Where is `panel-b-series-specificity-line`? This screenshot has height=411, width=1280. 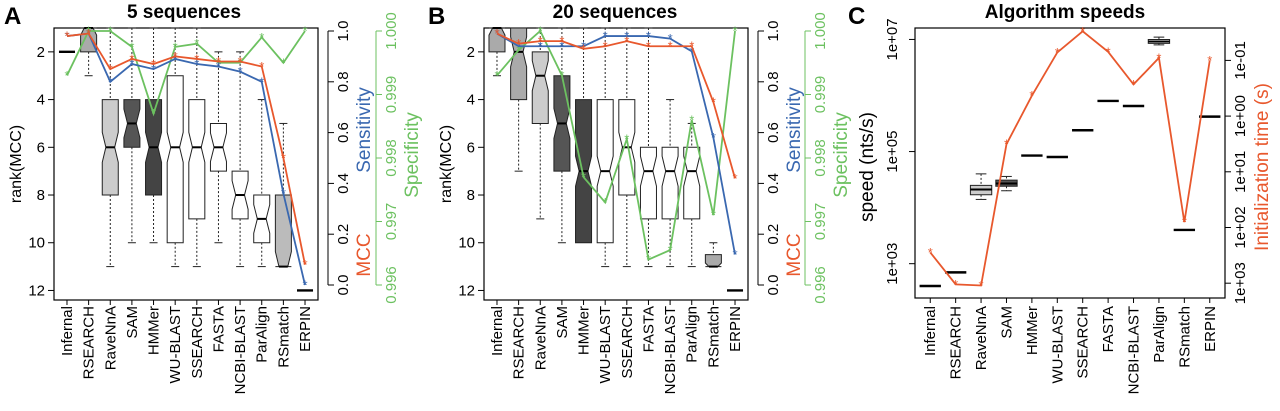
panel-b-series-specificity-line is located at coordinates (616, 145).